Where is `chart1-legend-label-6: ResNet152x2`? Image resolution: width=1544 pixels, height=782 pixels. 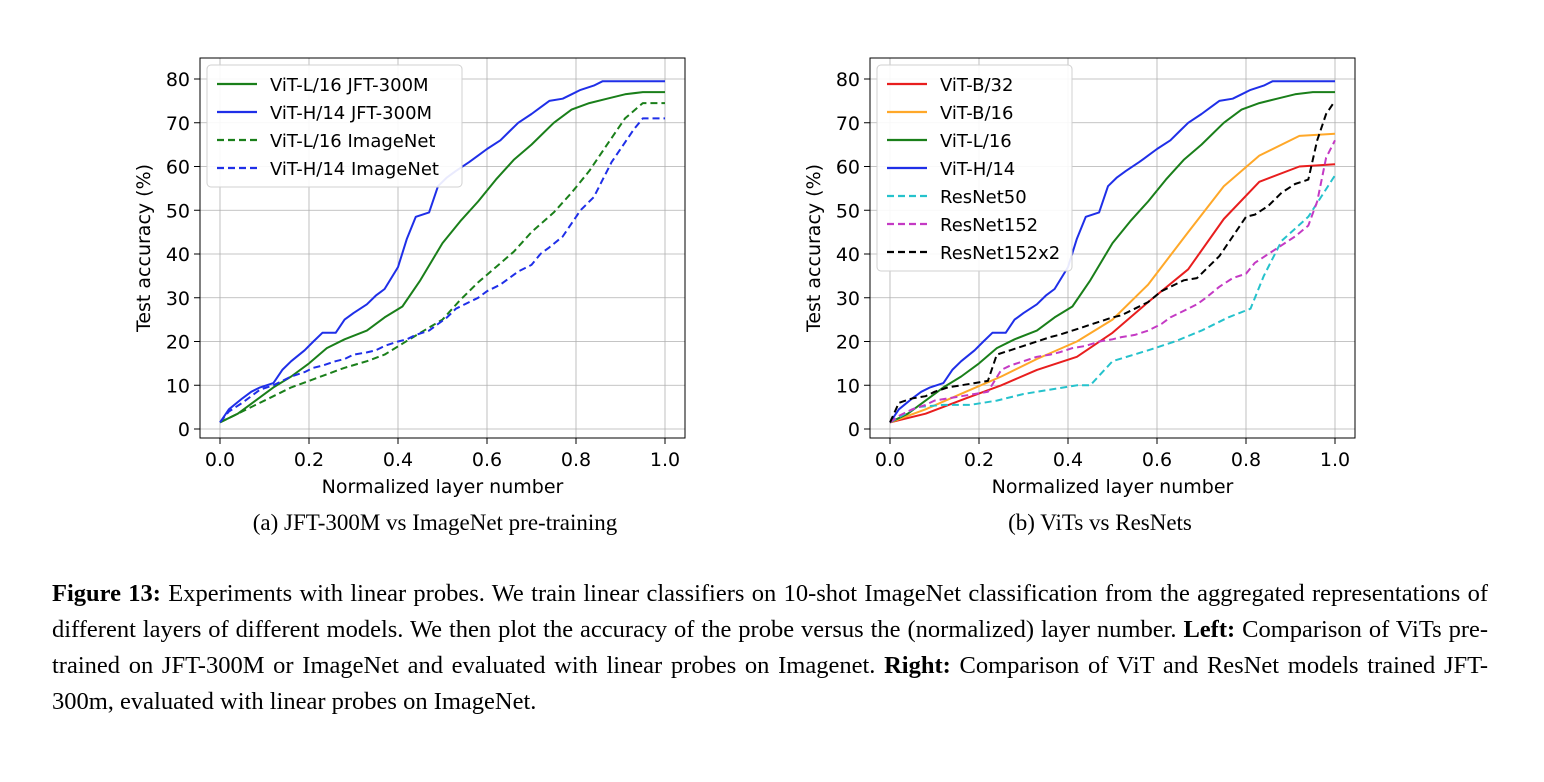 chart1-legend-label-6: ResNet152x2 is located at coordinates (1000, 253).